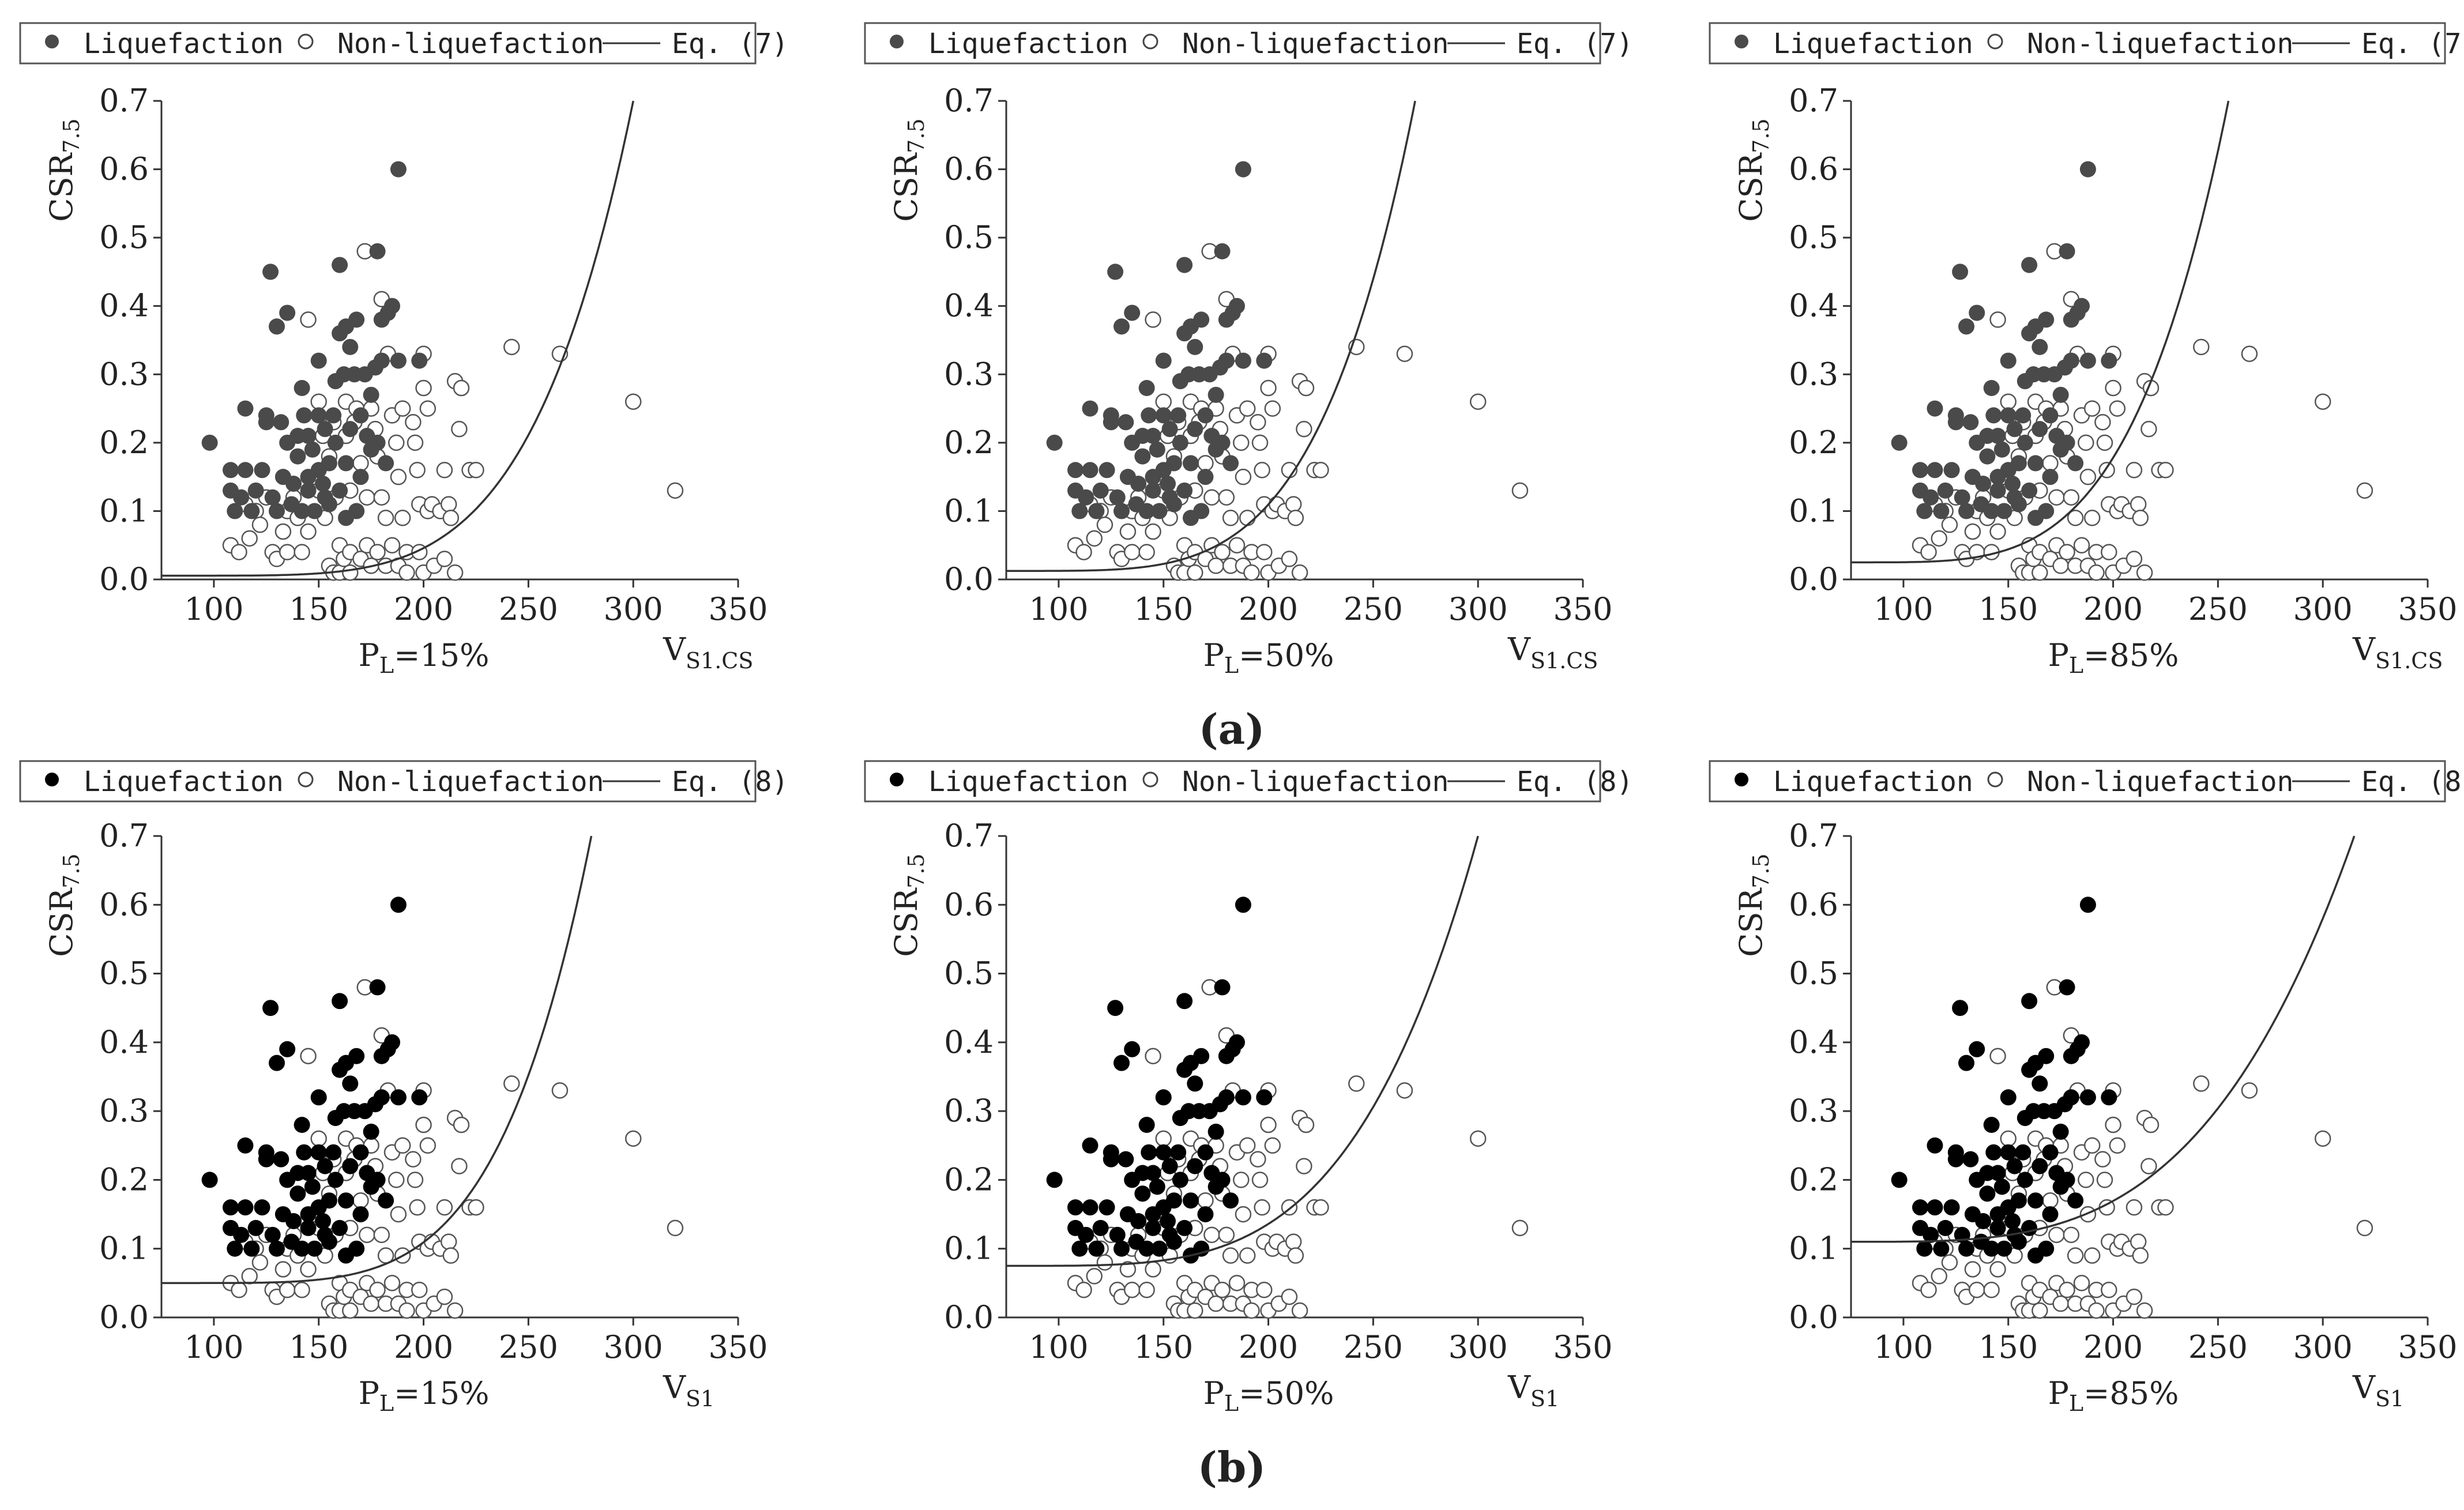 This screenshot has height=1510, width=2464. I want to click on y-tick-label: 0.7, so click(124, 100).